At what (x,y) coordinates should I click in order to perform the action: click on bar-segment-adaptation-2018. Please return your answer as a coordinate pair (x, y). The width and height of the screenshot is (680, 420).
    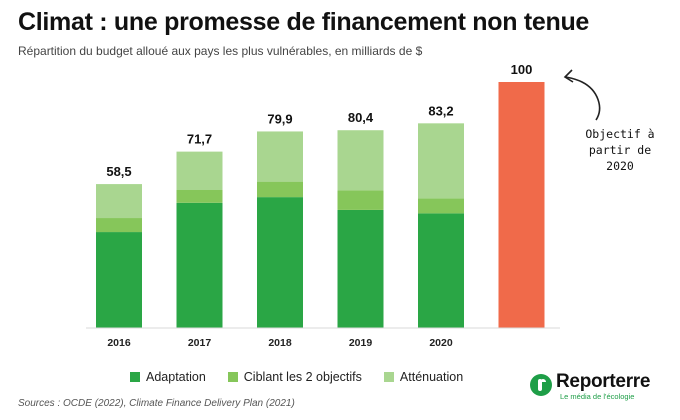
    Looking at the image, I should click on (280, 262).